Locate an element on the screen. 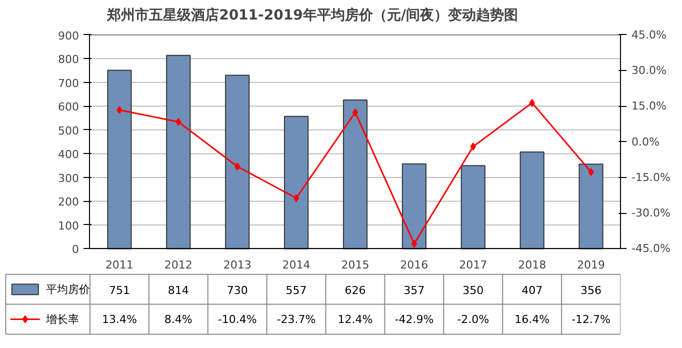 The height and width of the screenshot is (348, 682). x-tick-label: 2016 is located at coordinates (414, 265).